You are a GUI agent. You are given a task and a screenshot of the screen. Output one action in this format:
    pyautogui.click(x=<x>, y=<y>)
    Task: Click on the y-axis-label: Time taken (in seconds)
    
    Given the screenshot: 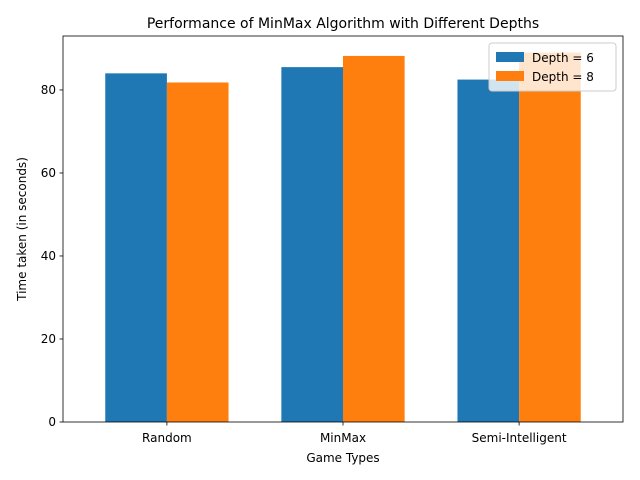 What is the action you would take?
    pyautogui.click(x=22, y=229)
    